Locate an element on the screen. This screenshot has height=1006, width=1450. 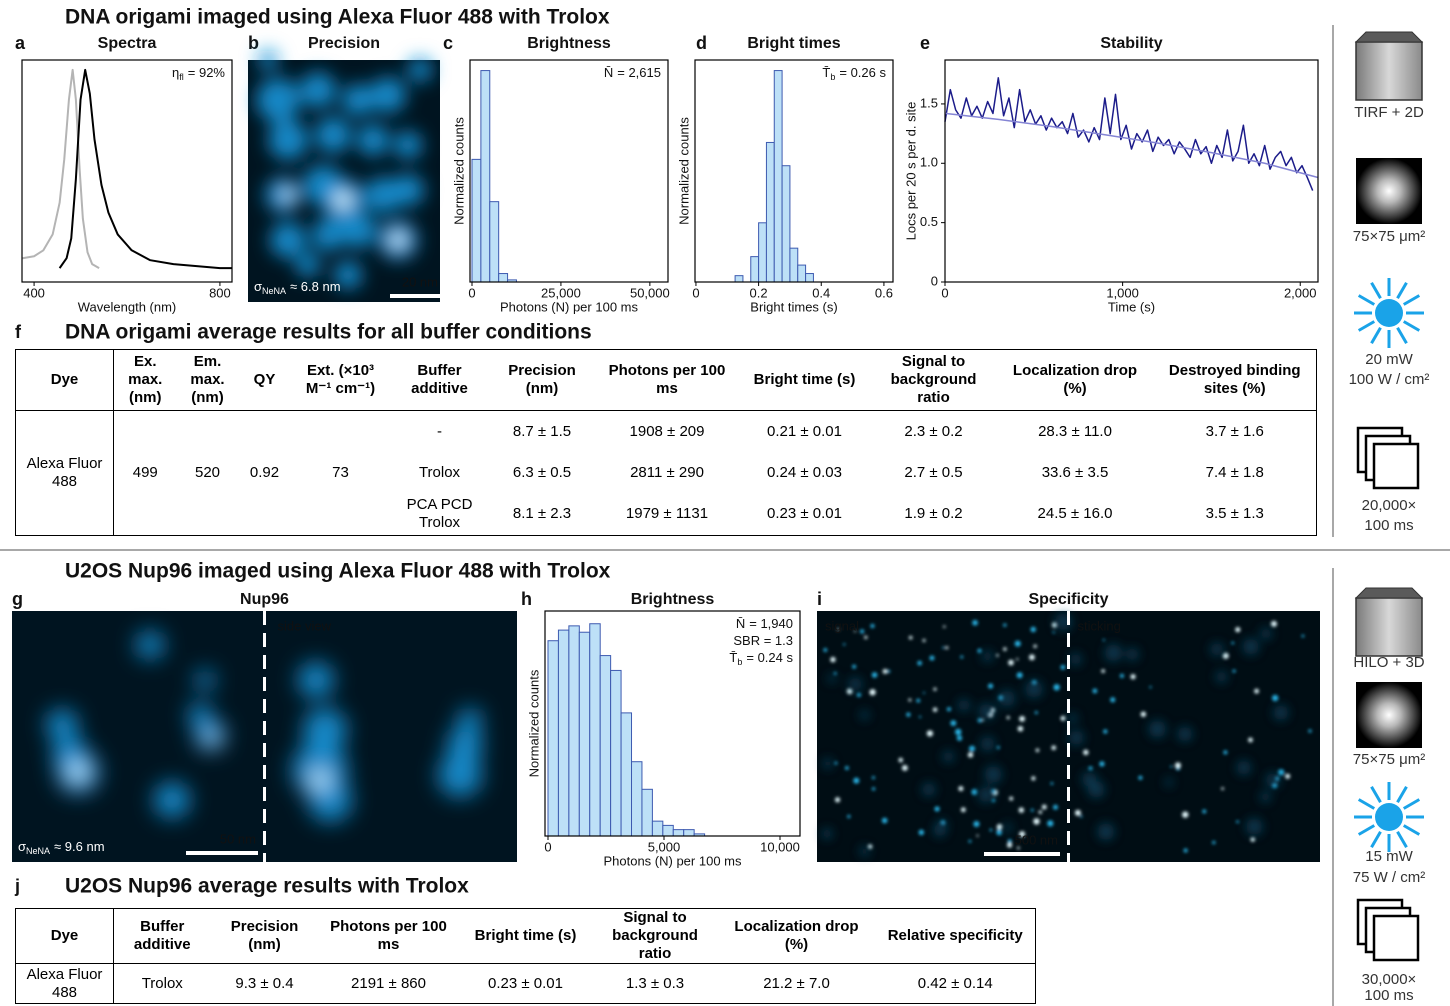
panel-letter: f is located at coordinates (18, 332).